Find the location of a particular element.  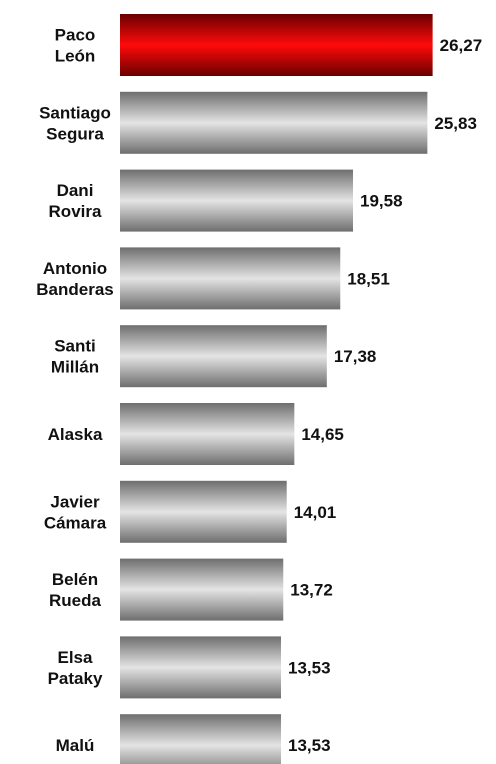

category-label-line: Javier is located at coordinates (75, 501).